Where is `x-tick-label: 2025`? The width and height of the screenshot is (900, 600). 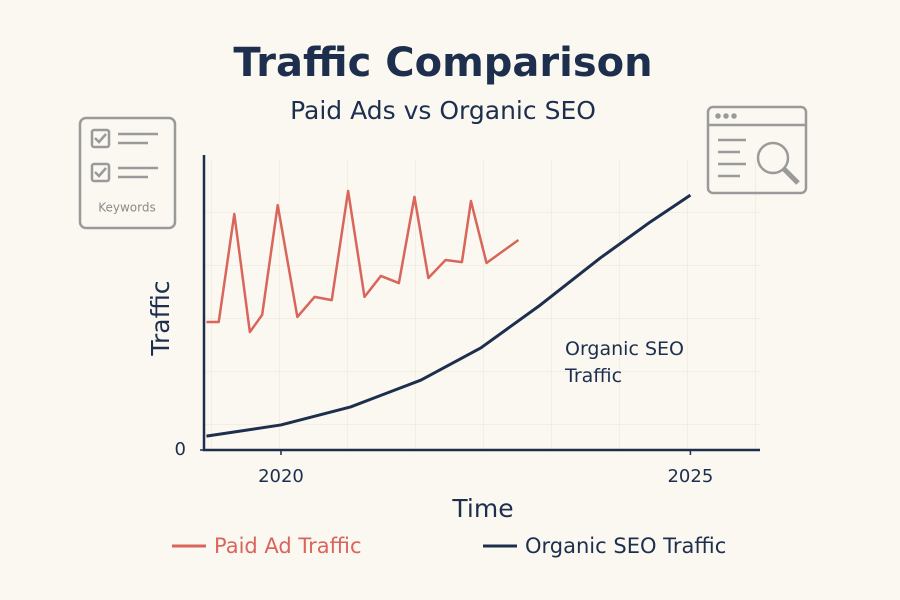
x-tick-label: 2025 is located at coordinates (690, 476).